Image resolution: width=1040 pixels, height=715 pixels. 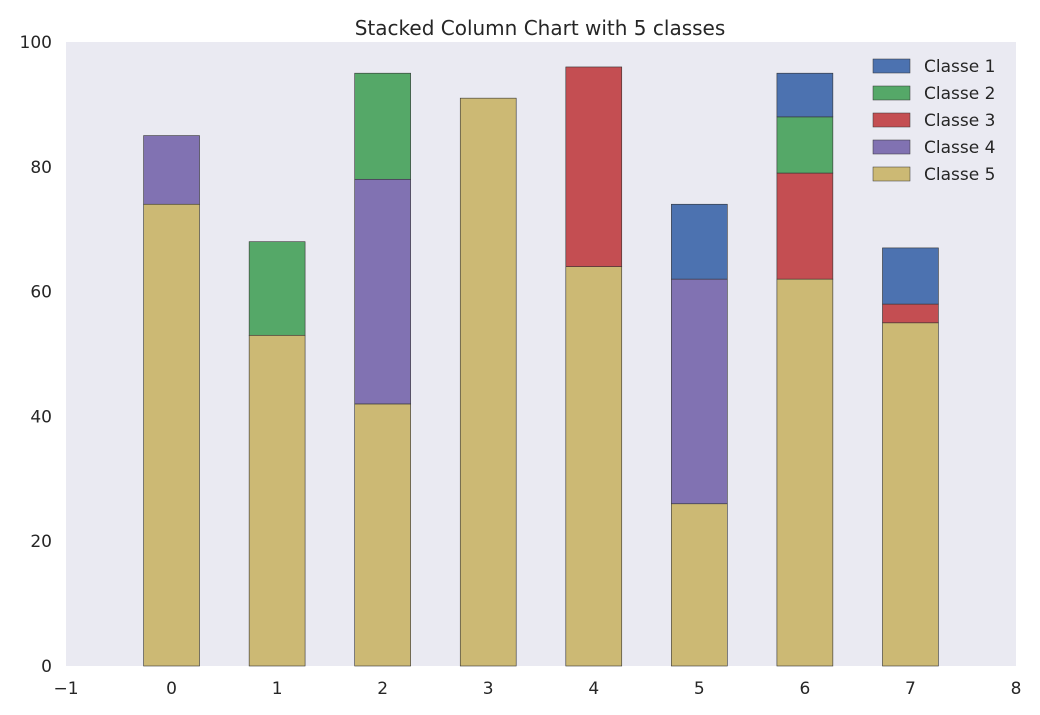 I want to click on y-tick-label: 20, so click(x=41, y=542).